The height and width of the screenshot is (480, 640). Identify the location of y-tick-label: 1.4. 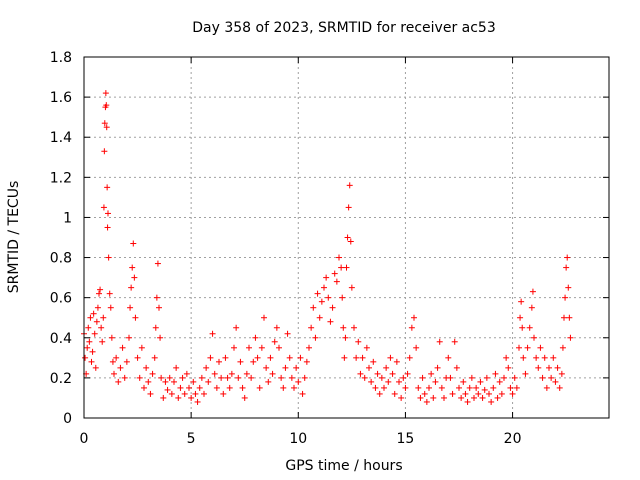
(61, 138).